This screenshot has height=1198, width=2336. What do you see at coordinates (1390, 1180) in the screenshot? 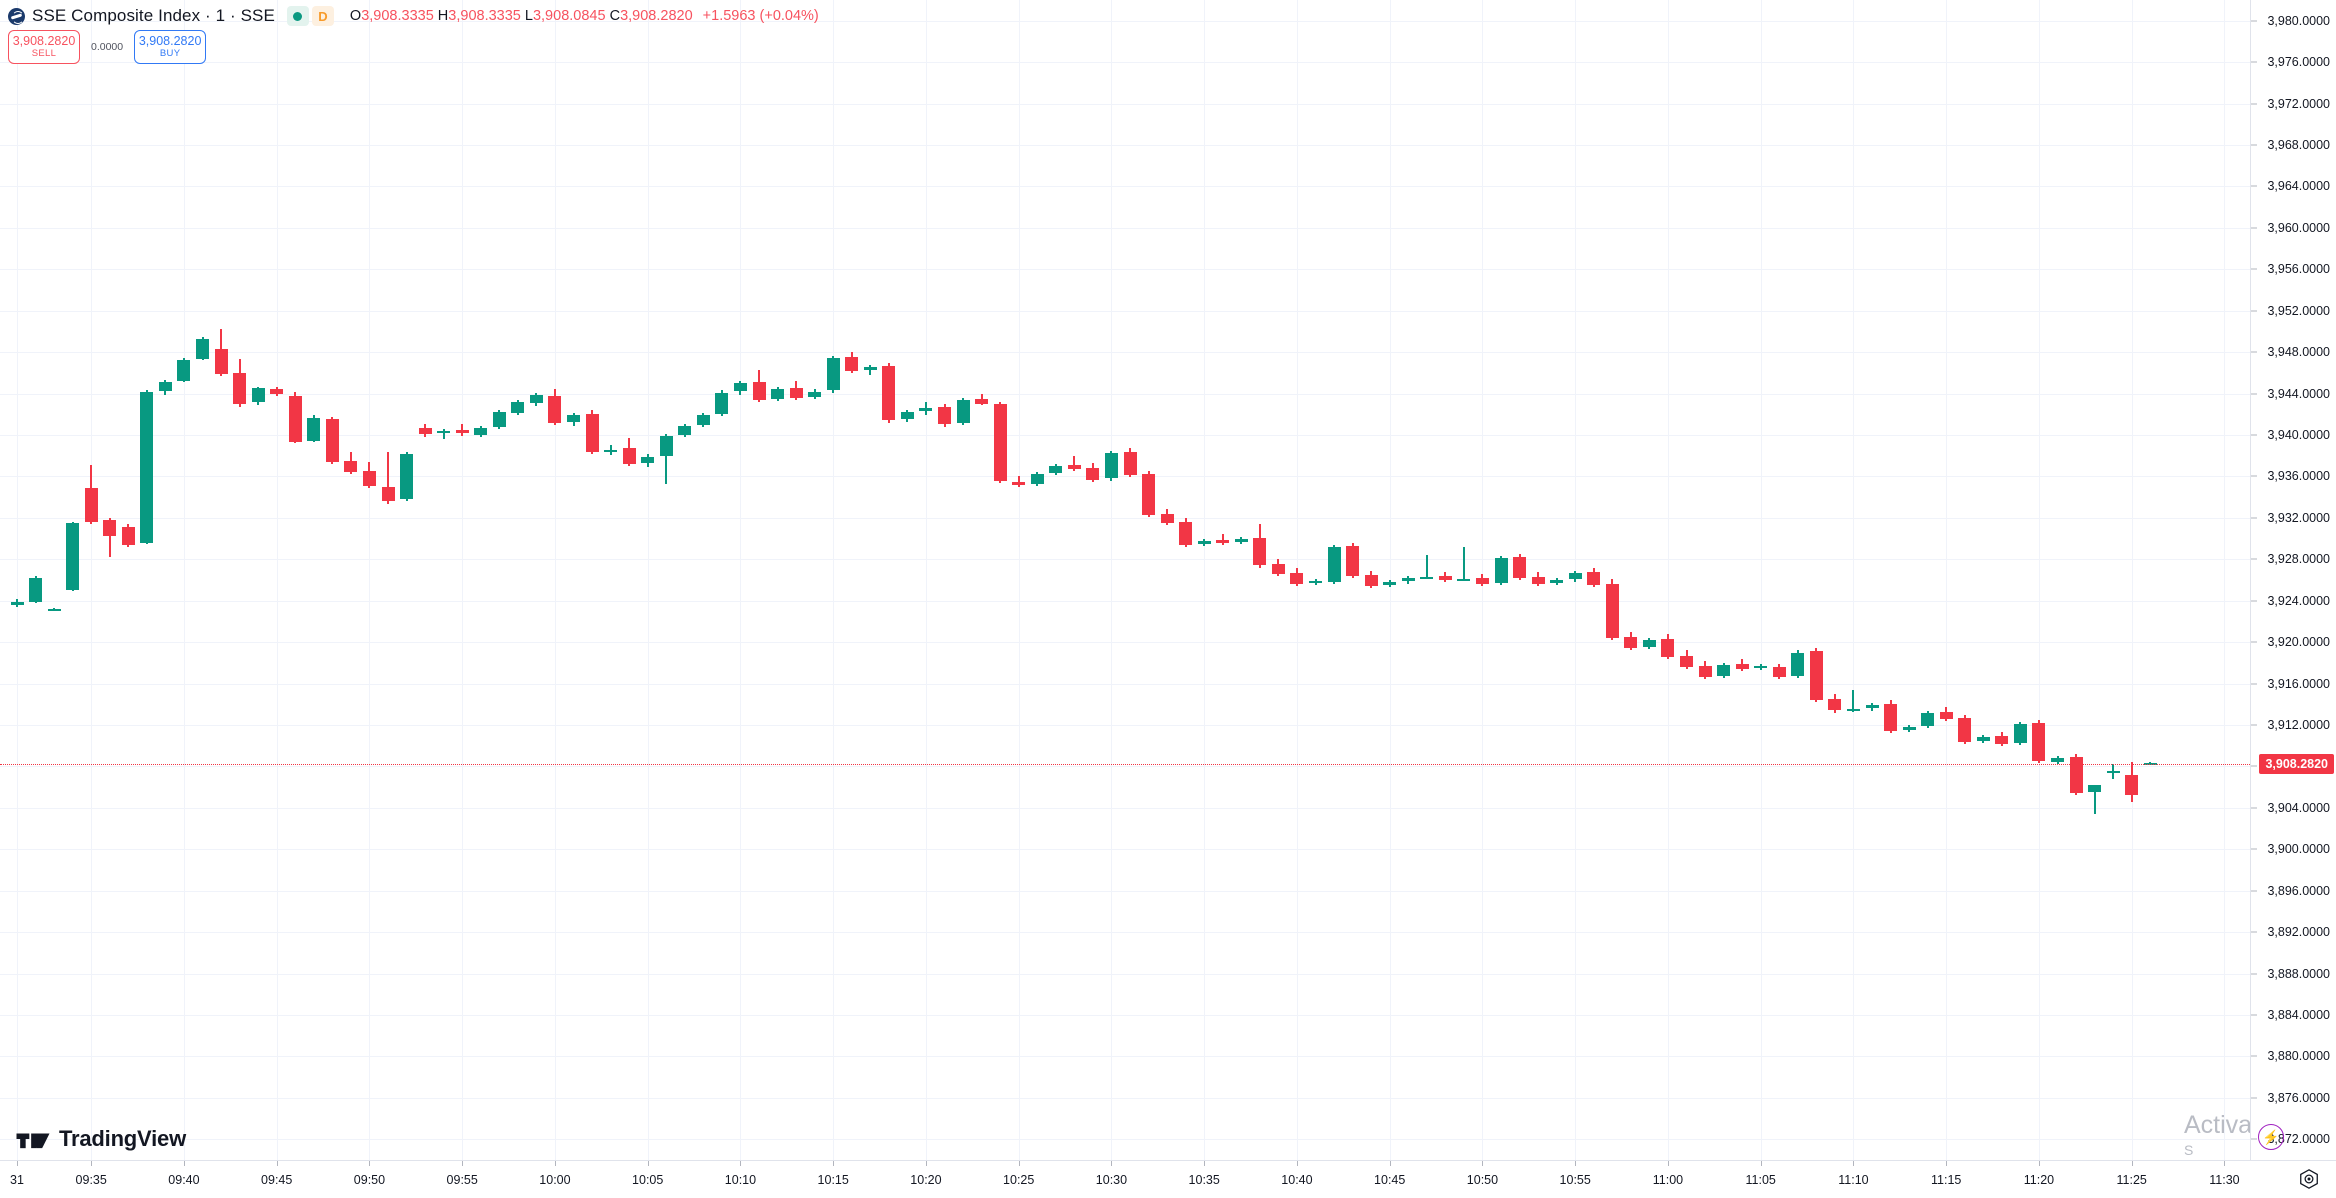
I see `time-axis-tick-label: 10:45` at bounding box center [1390, 1180].